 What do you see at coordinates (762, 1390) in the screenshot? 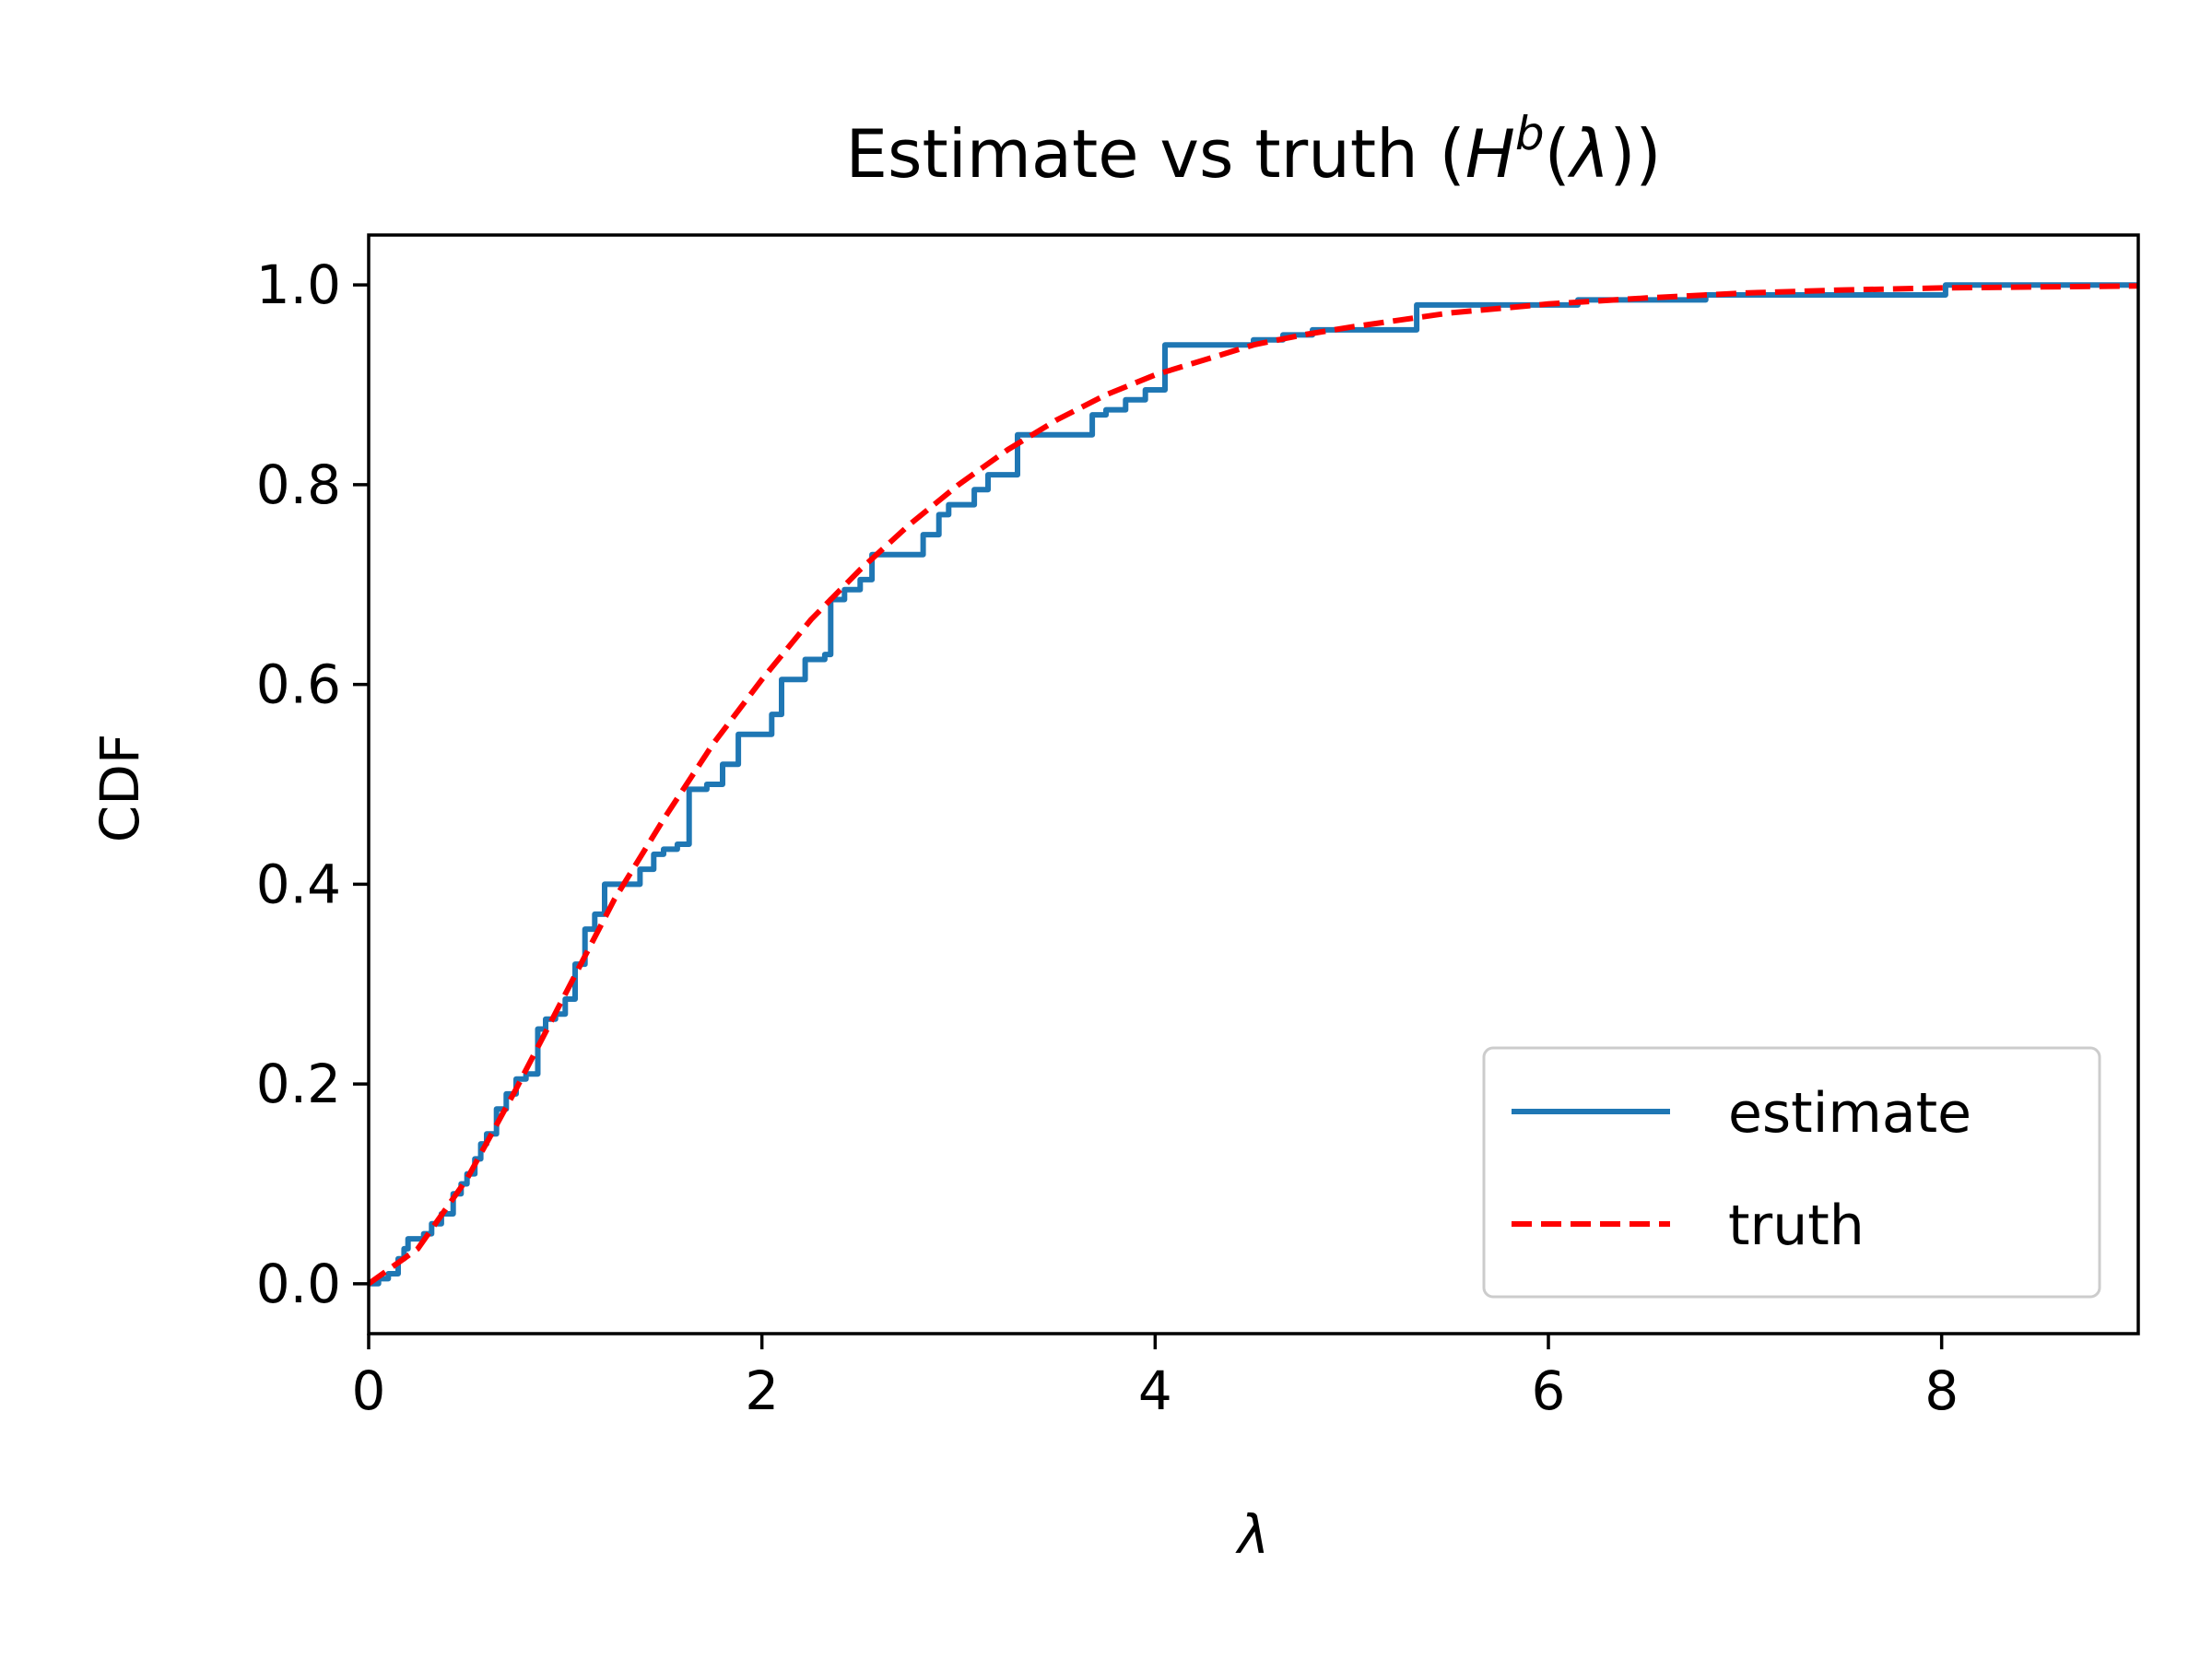
I see `x-tick-label: 2` at bounding box center [762, 1390].